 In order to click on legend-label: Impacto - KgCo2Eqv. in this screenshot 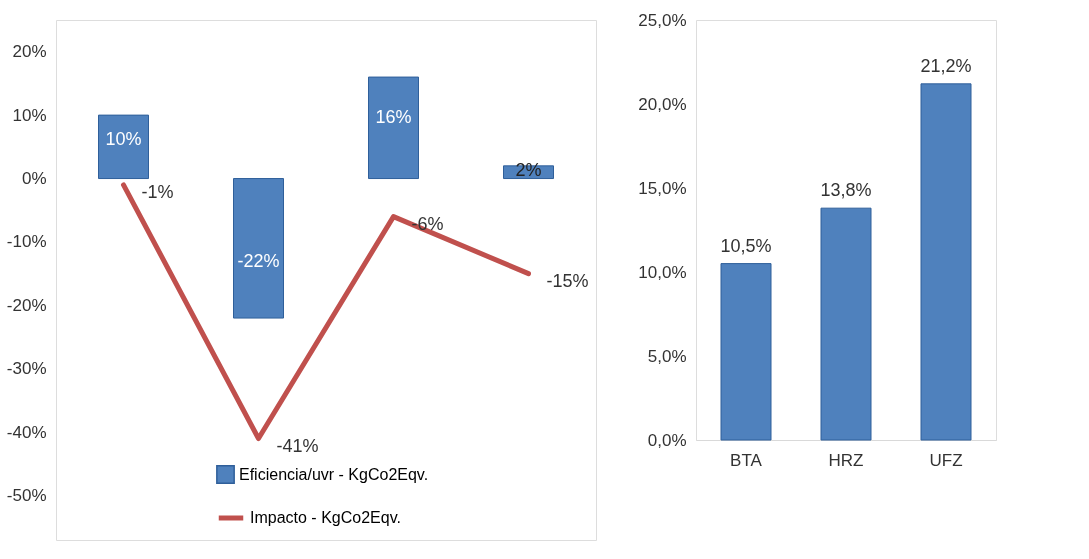, I will do `click(325, 517)`.